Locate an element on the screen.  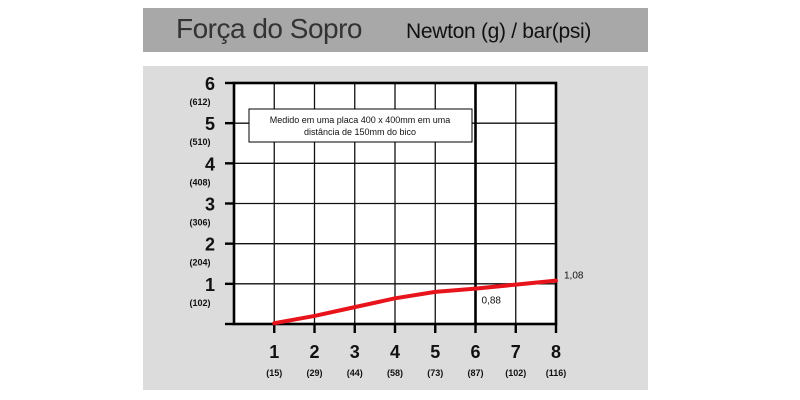
x-tick-sublabel: (102) is located at coordinates (515, 373).